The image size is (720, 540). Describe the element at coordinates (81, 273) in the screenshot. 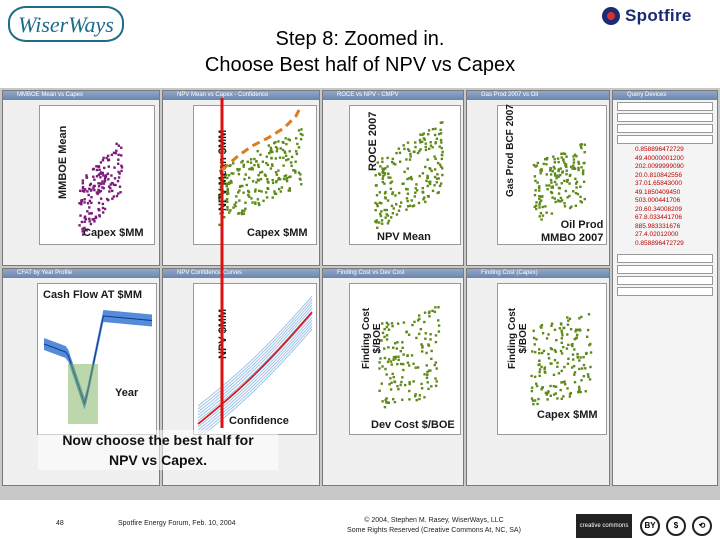

I see `panel-header: CFAT by Year Profile` at that location.